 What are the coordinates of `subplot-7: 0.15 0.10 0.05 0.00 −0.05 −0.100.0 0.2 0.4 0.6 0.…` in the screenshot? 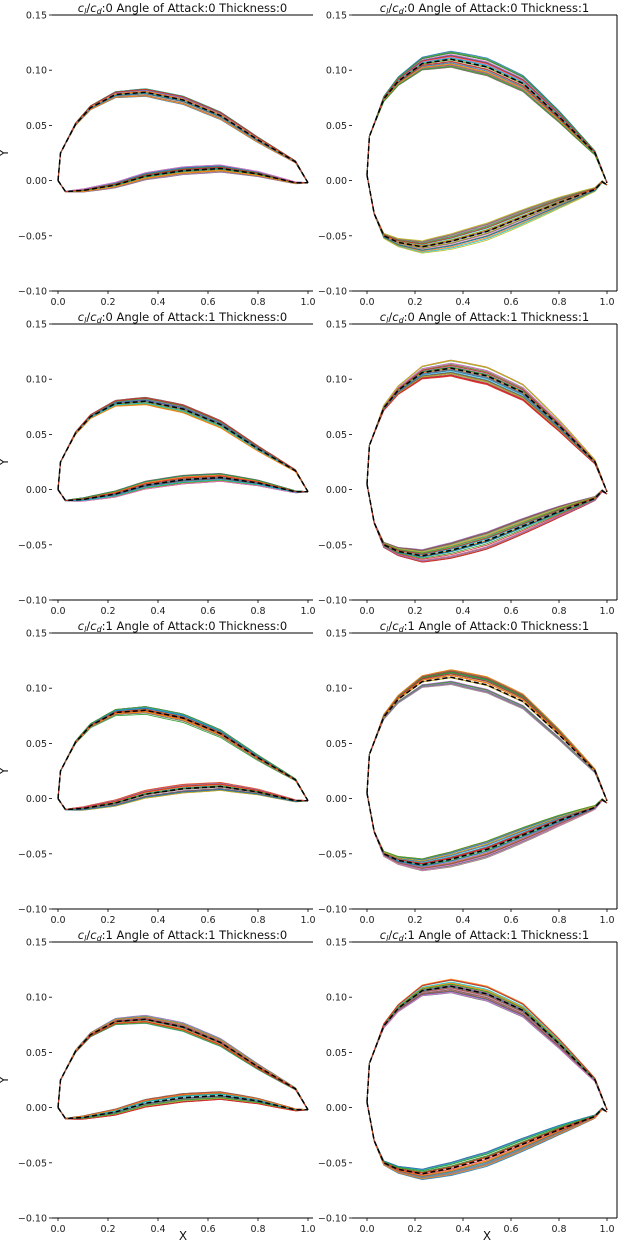 It's located at (158, 1085).